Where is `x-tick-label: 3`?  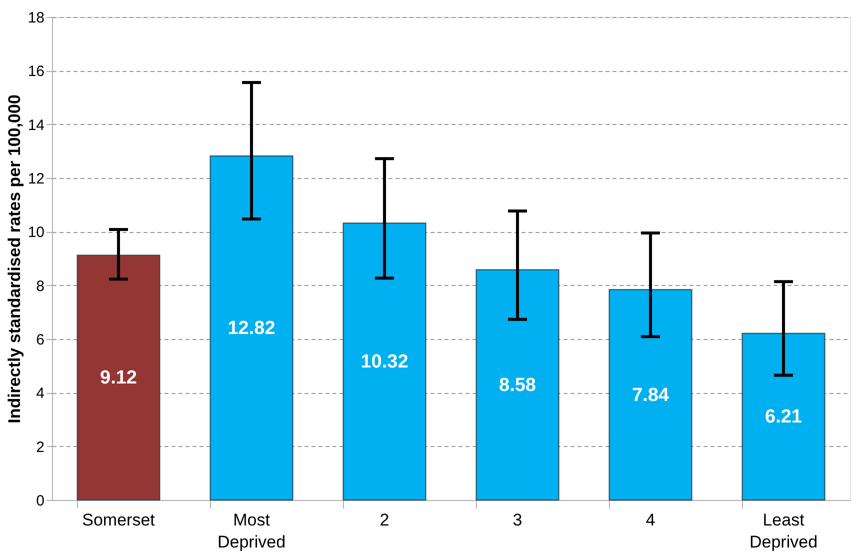
x-tick-label: 3 is located at coordinates (517, 520).